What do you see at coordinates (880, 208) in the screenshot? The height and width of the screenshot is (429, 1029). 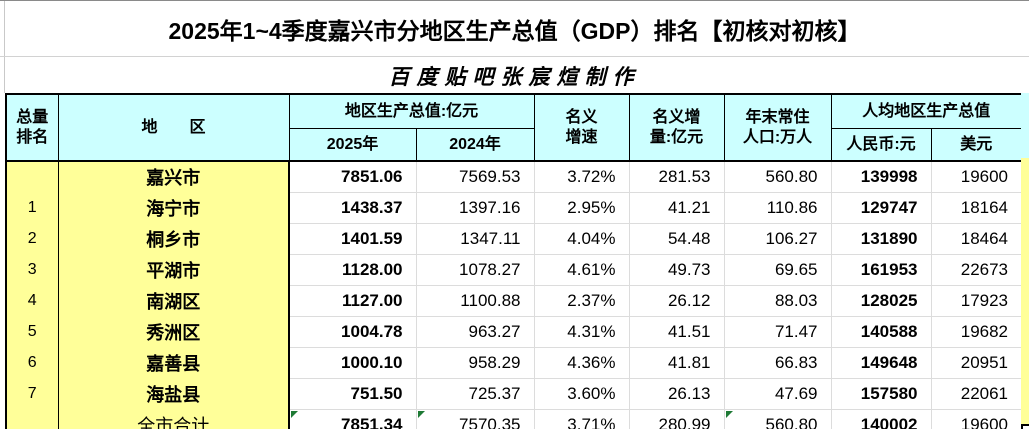 I see `cell-percap-rmb: 129747` at bounding box center [880, 208].